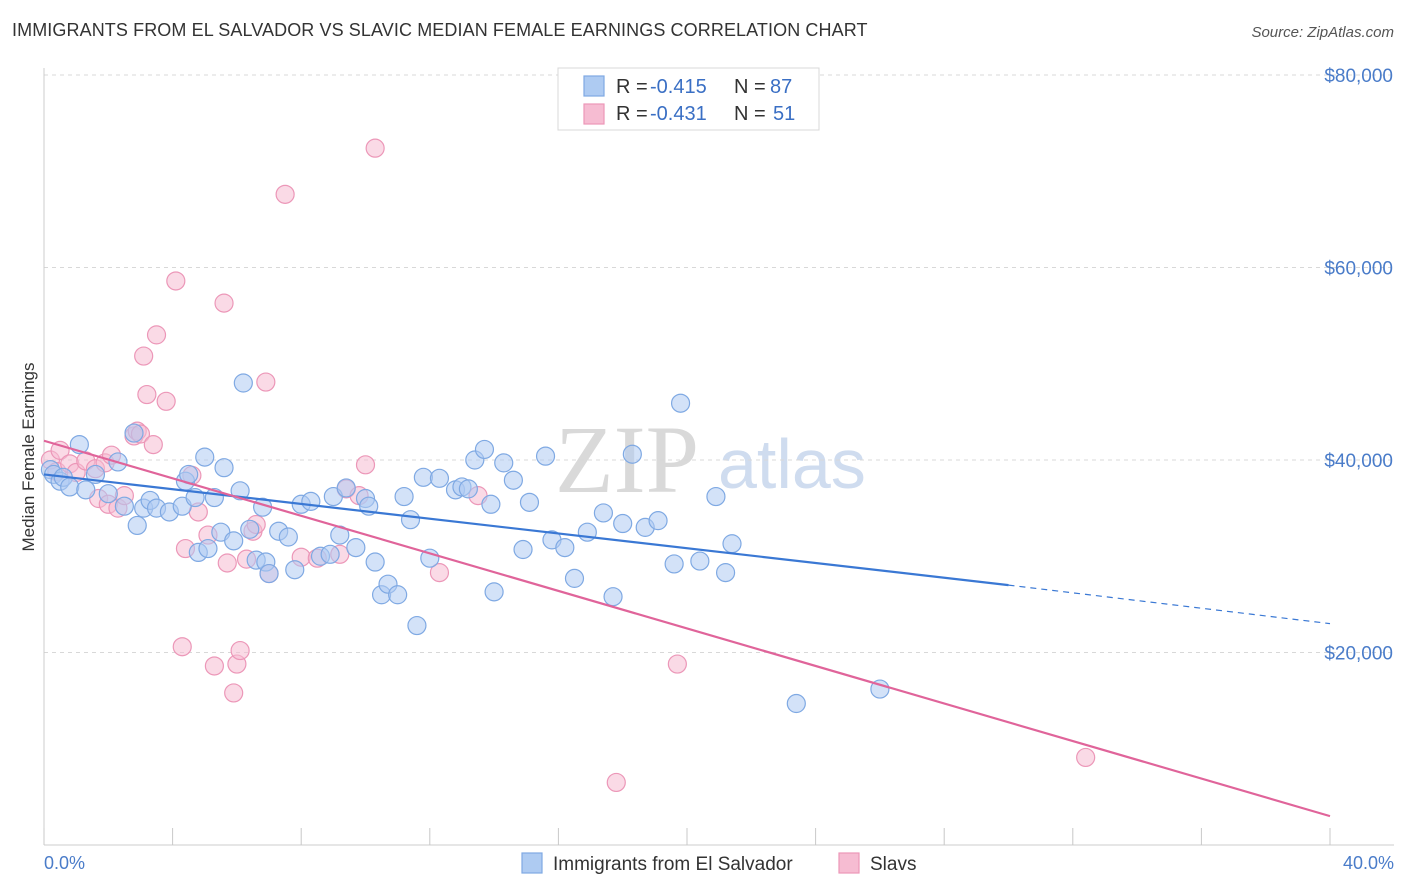  Describe the element at coordinates (1358, 461) in the screenshot. I see `y-tick-label-1: $40,000` at that location.